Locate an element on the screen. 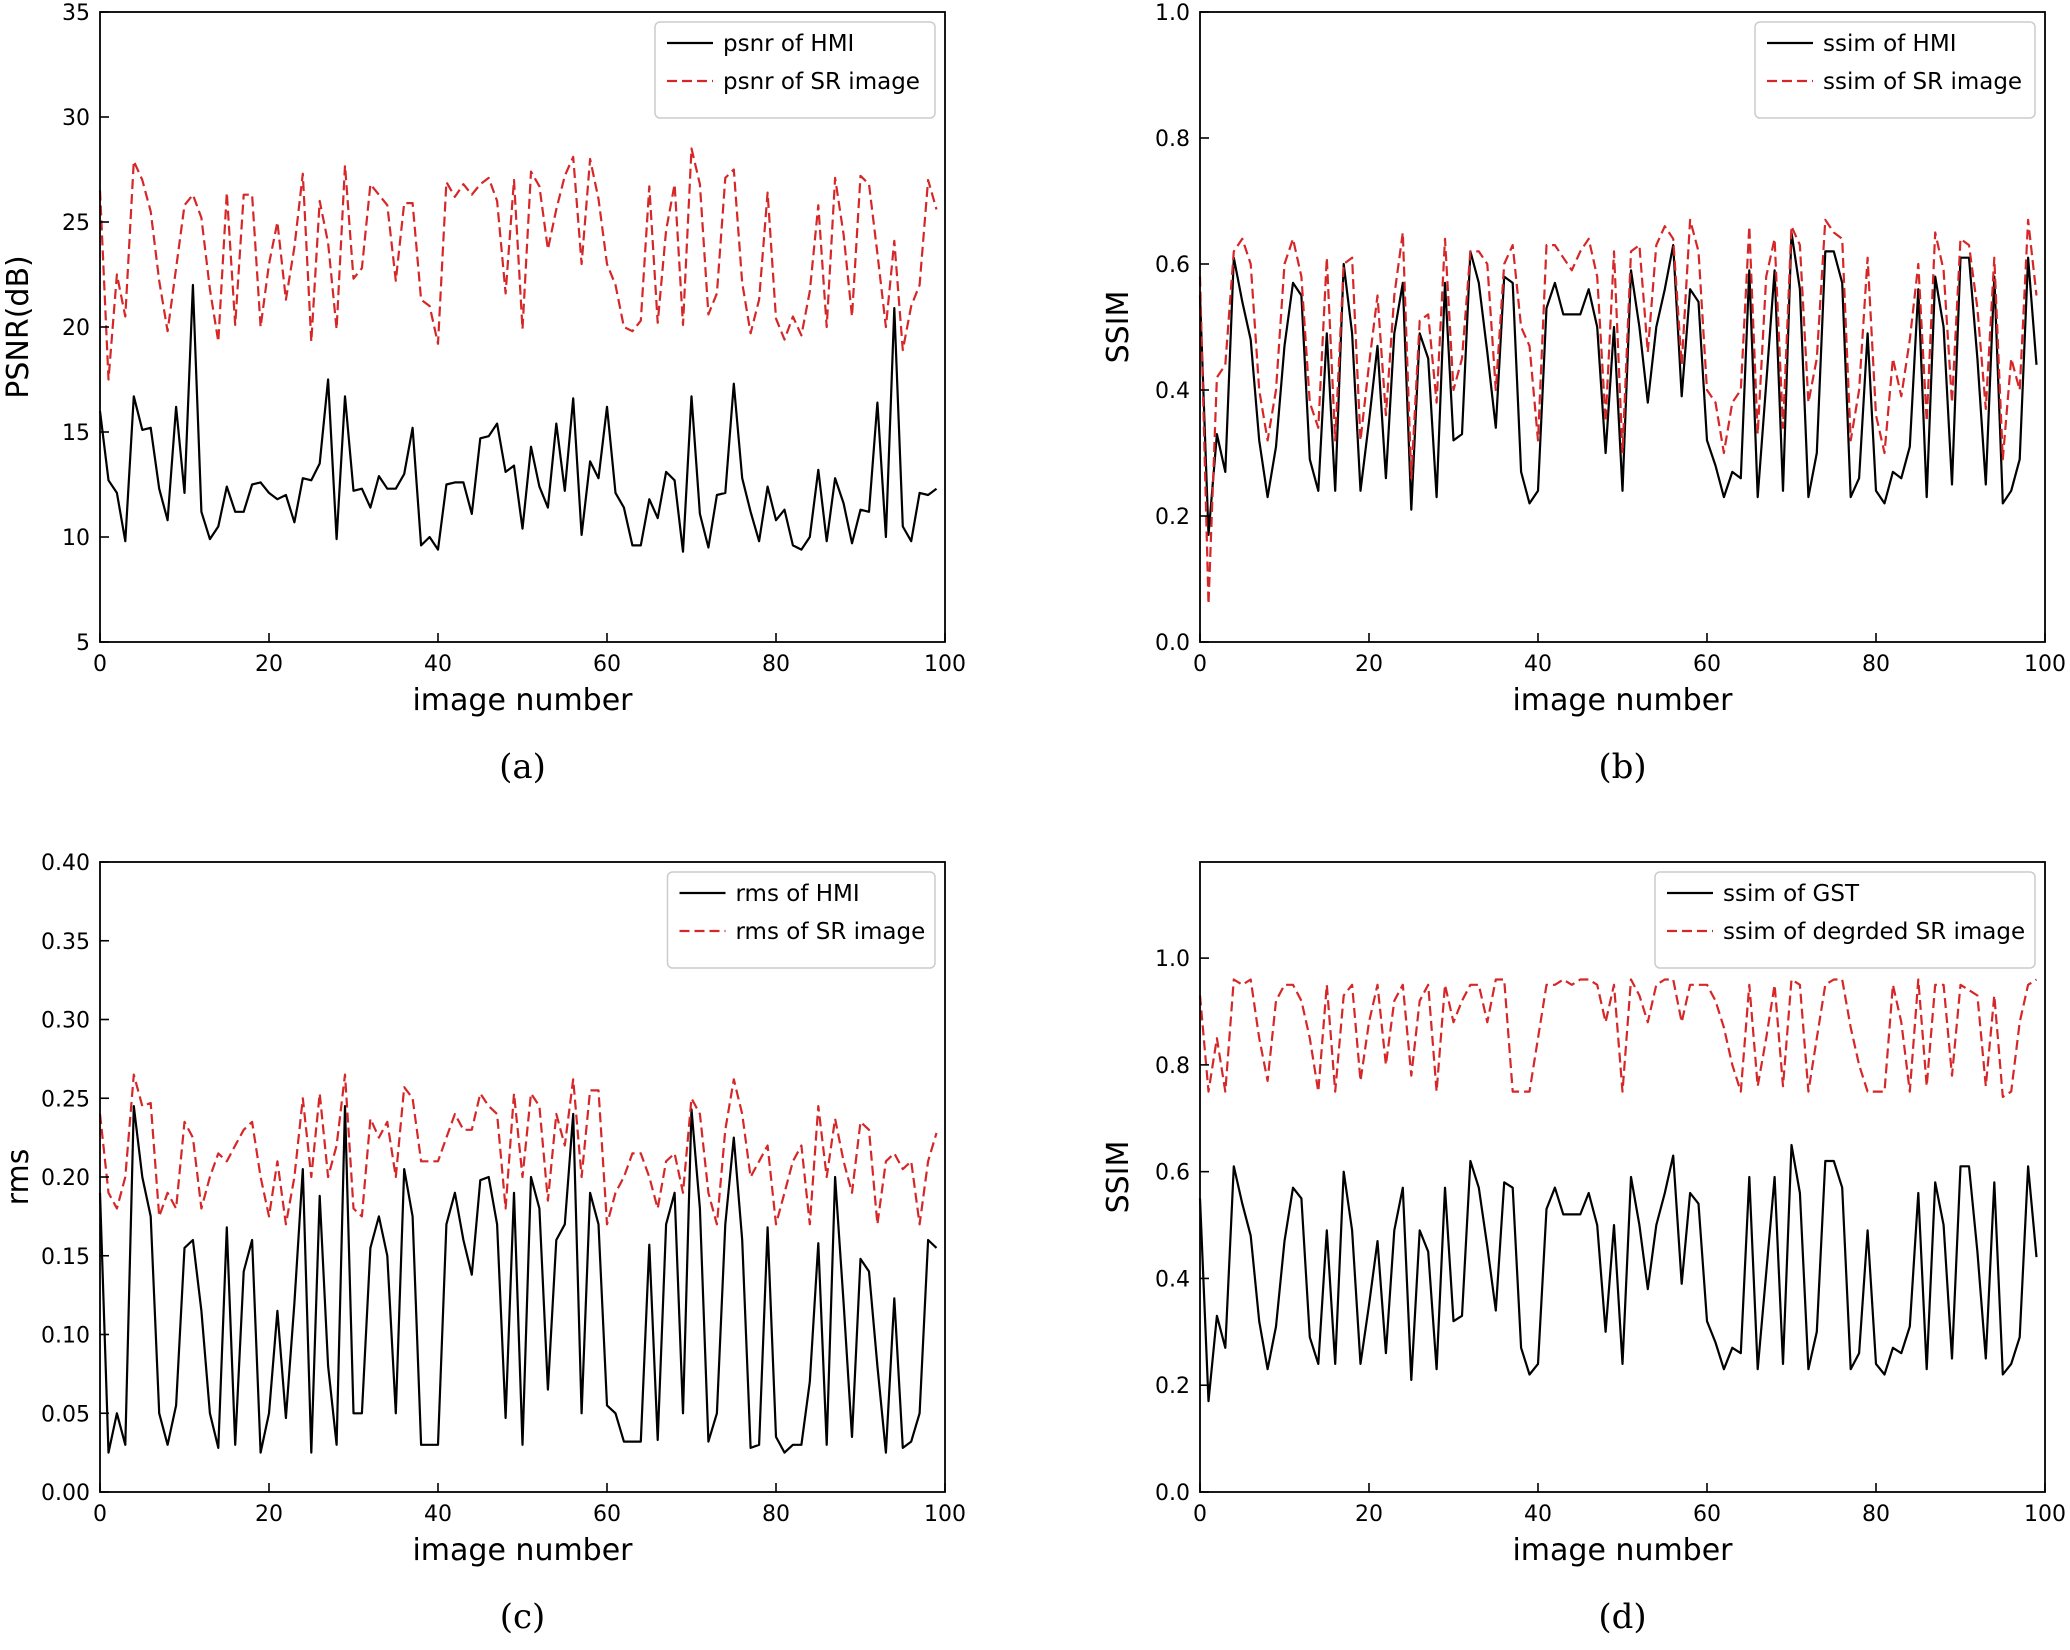 This screenshot has height=1650, width=2070. legend-label: rms of SR image is located at coordinates (831, 932).